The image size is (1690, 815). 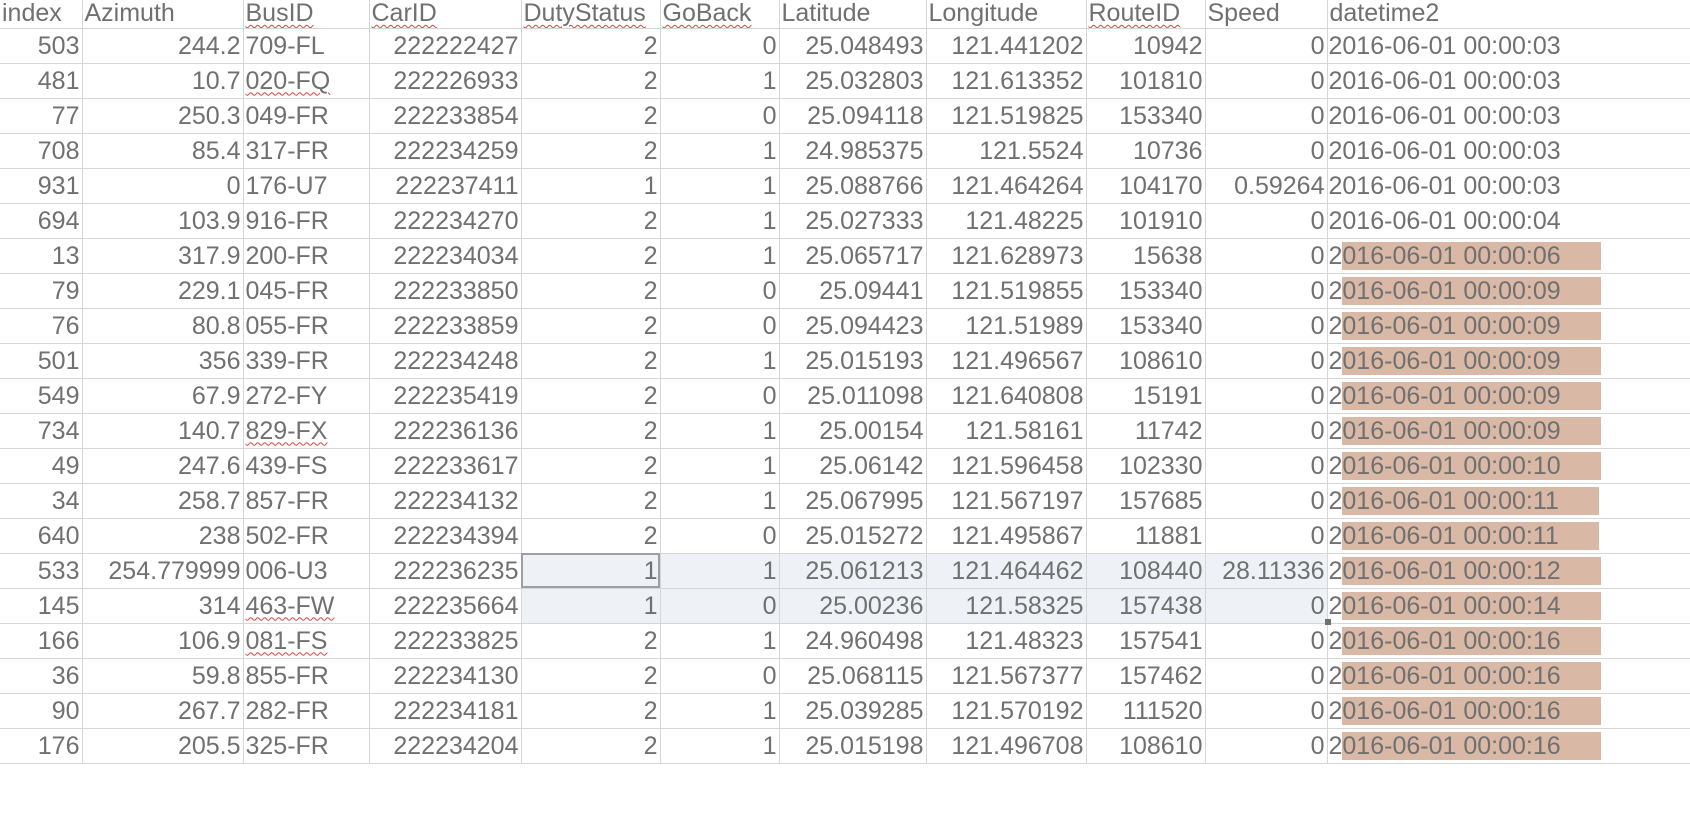 What do you see at coordinates (41, 641) in the screenshot?
I see `cell-index: 166` at bounding box center [41, 641].